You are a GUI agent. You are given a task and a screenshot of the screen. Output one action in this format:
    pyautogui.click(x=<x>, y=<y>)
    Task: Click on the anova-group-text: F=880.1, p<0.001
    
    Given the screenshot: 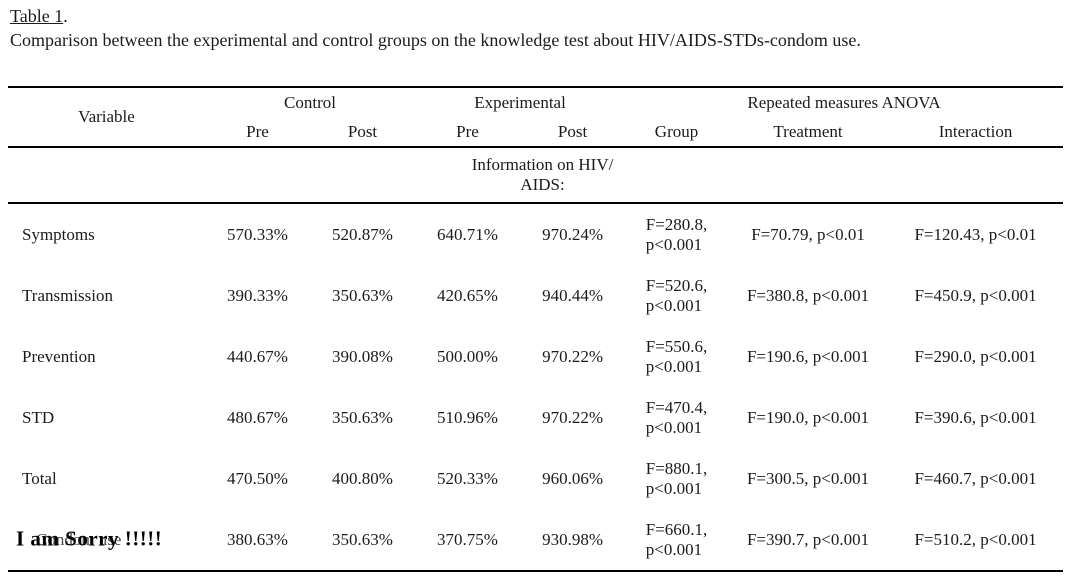 What is the action you would take?
    pyautogui.click(x=676, y=478)
    